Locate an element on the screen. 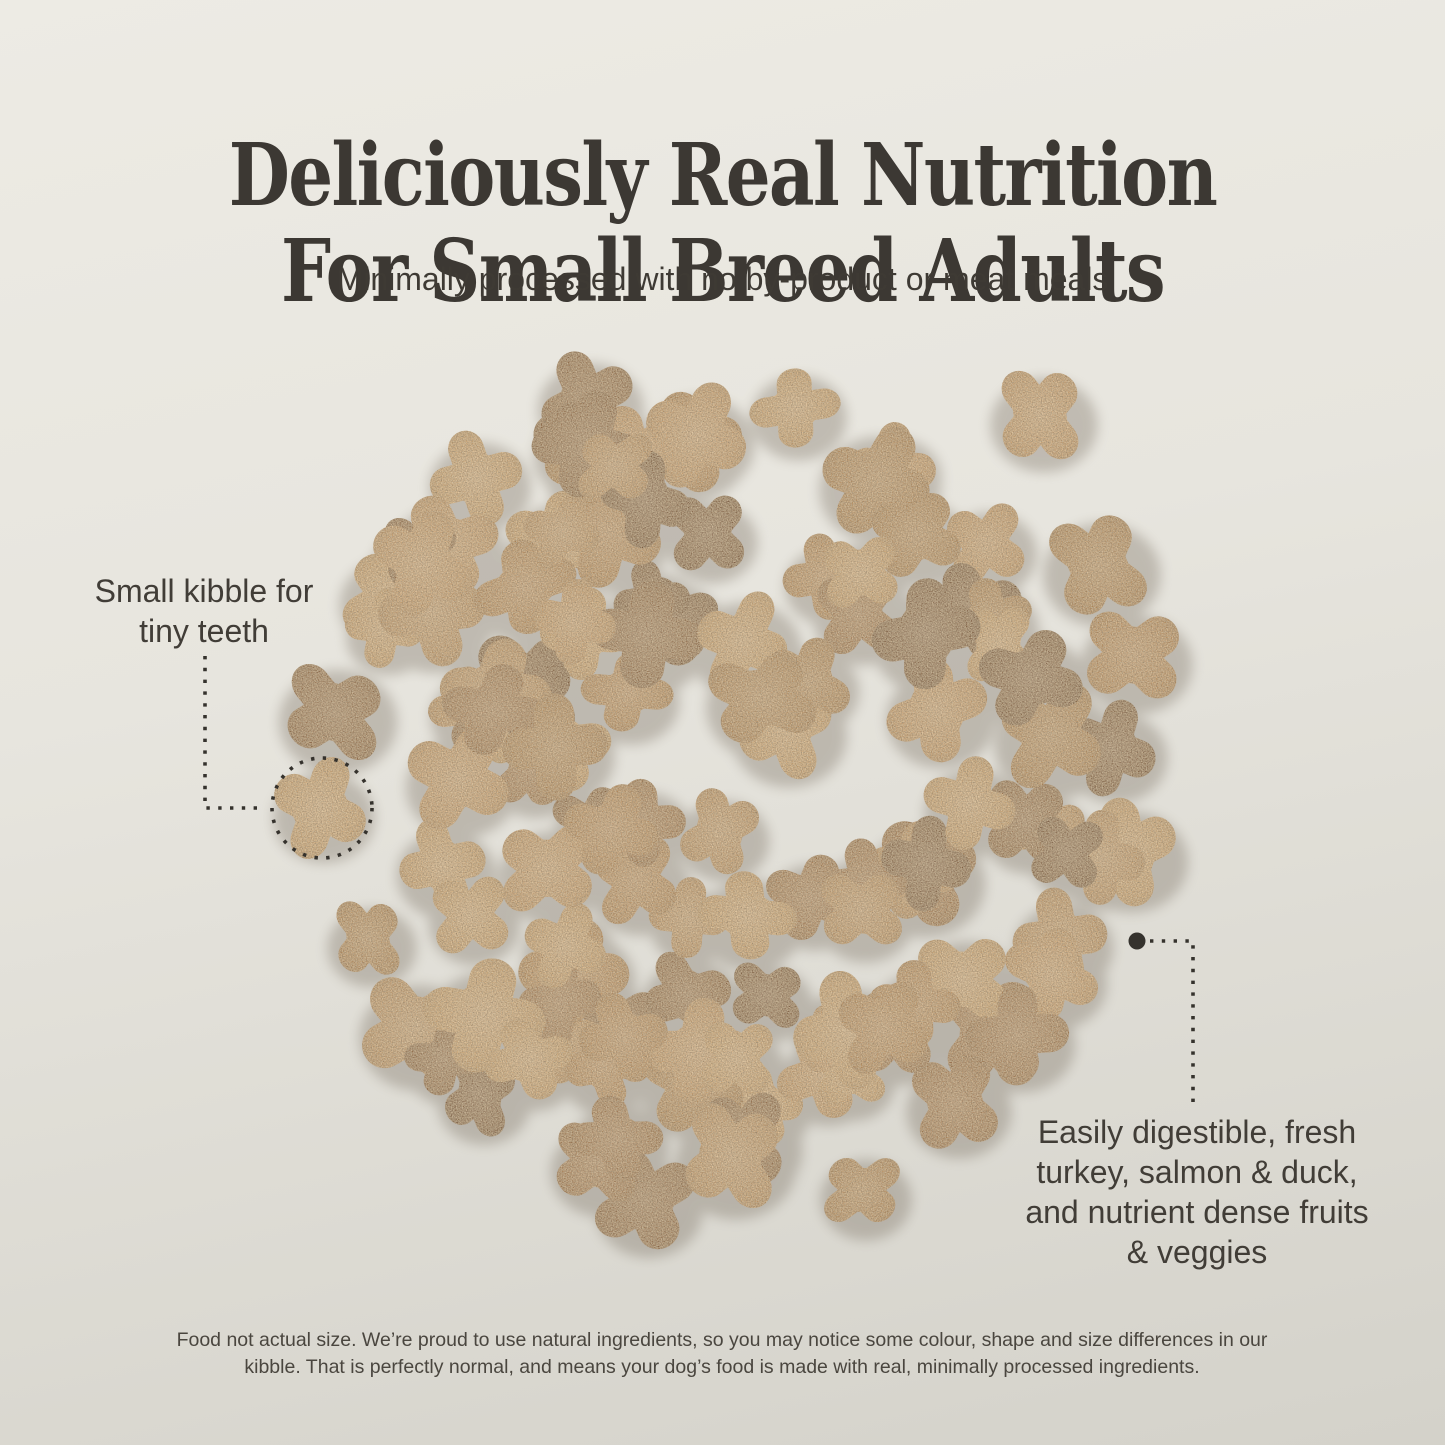  callout-left-text: Small kibble for tiny teeth is located at coordinates (204, 611).